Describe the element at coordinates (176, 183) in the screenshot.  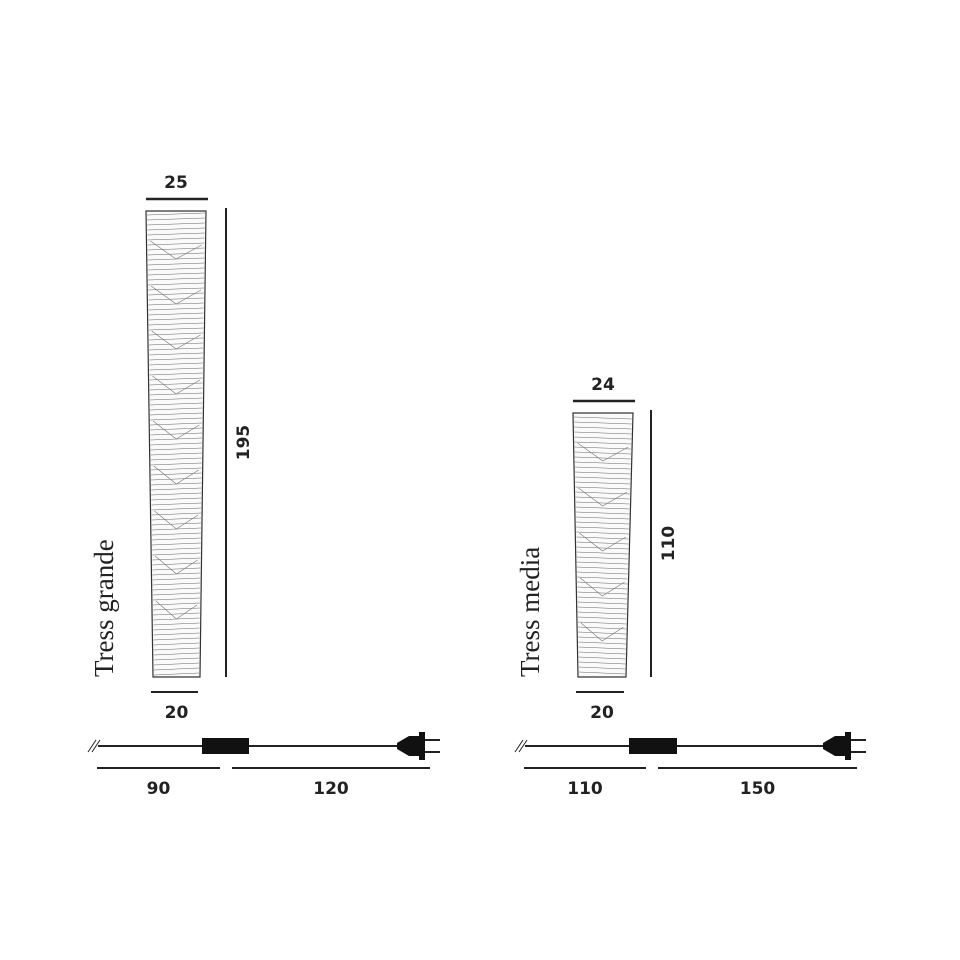
I see `top-width: 25` at that location.